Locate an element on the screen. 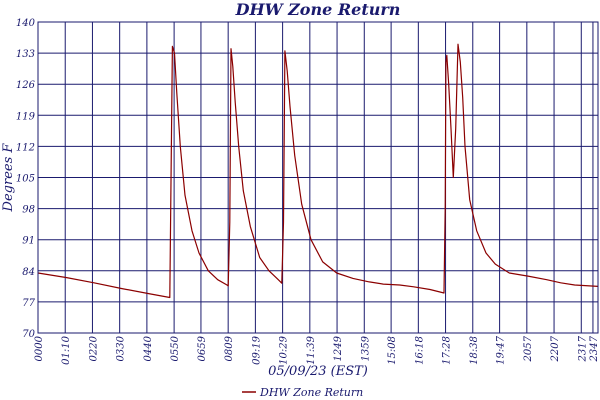  chart-title: DHW Zone Return is located at coordinates (318, 9).